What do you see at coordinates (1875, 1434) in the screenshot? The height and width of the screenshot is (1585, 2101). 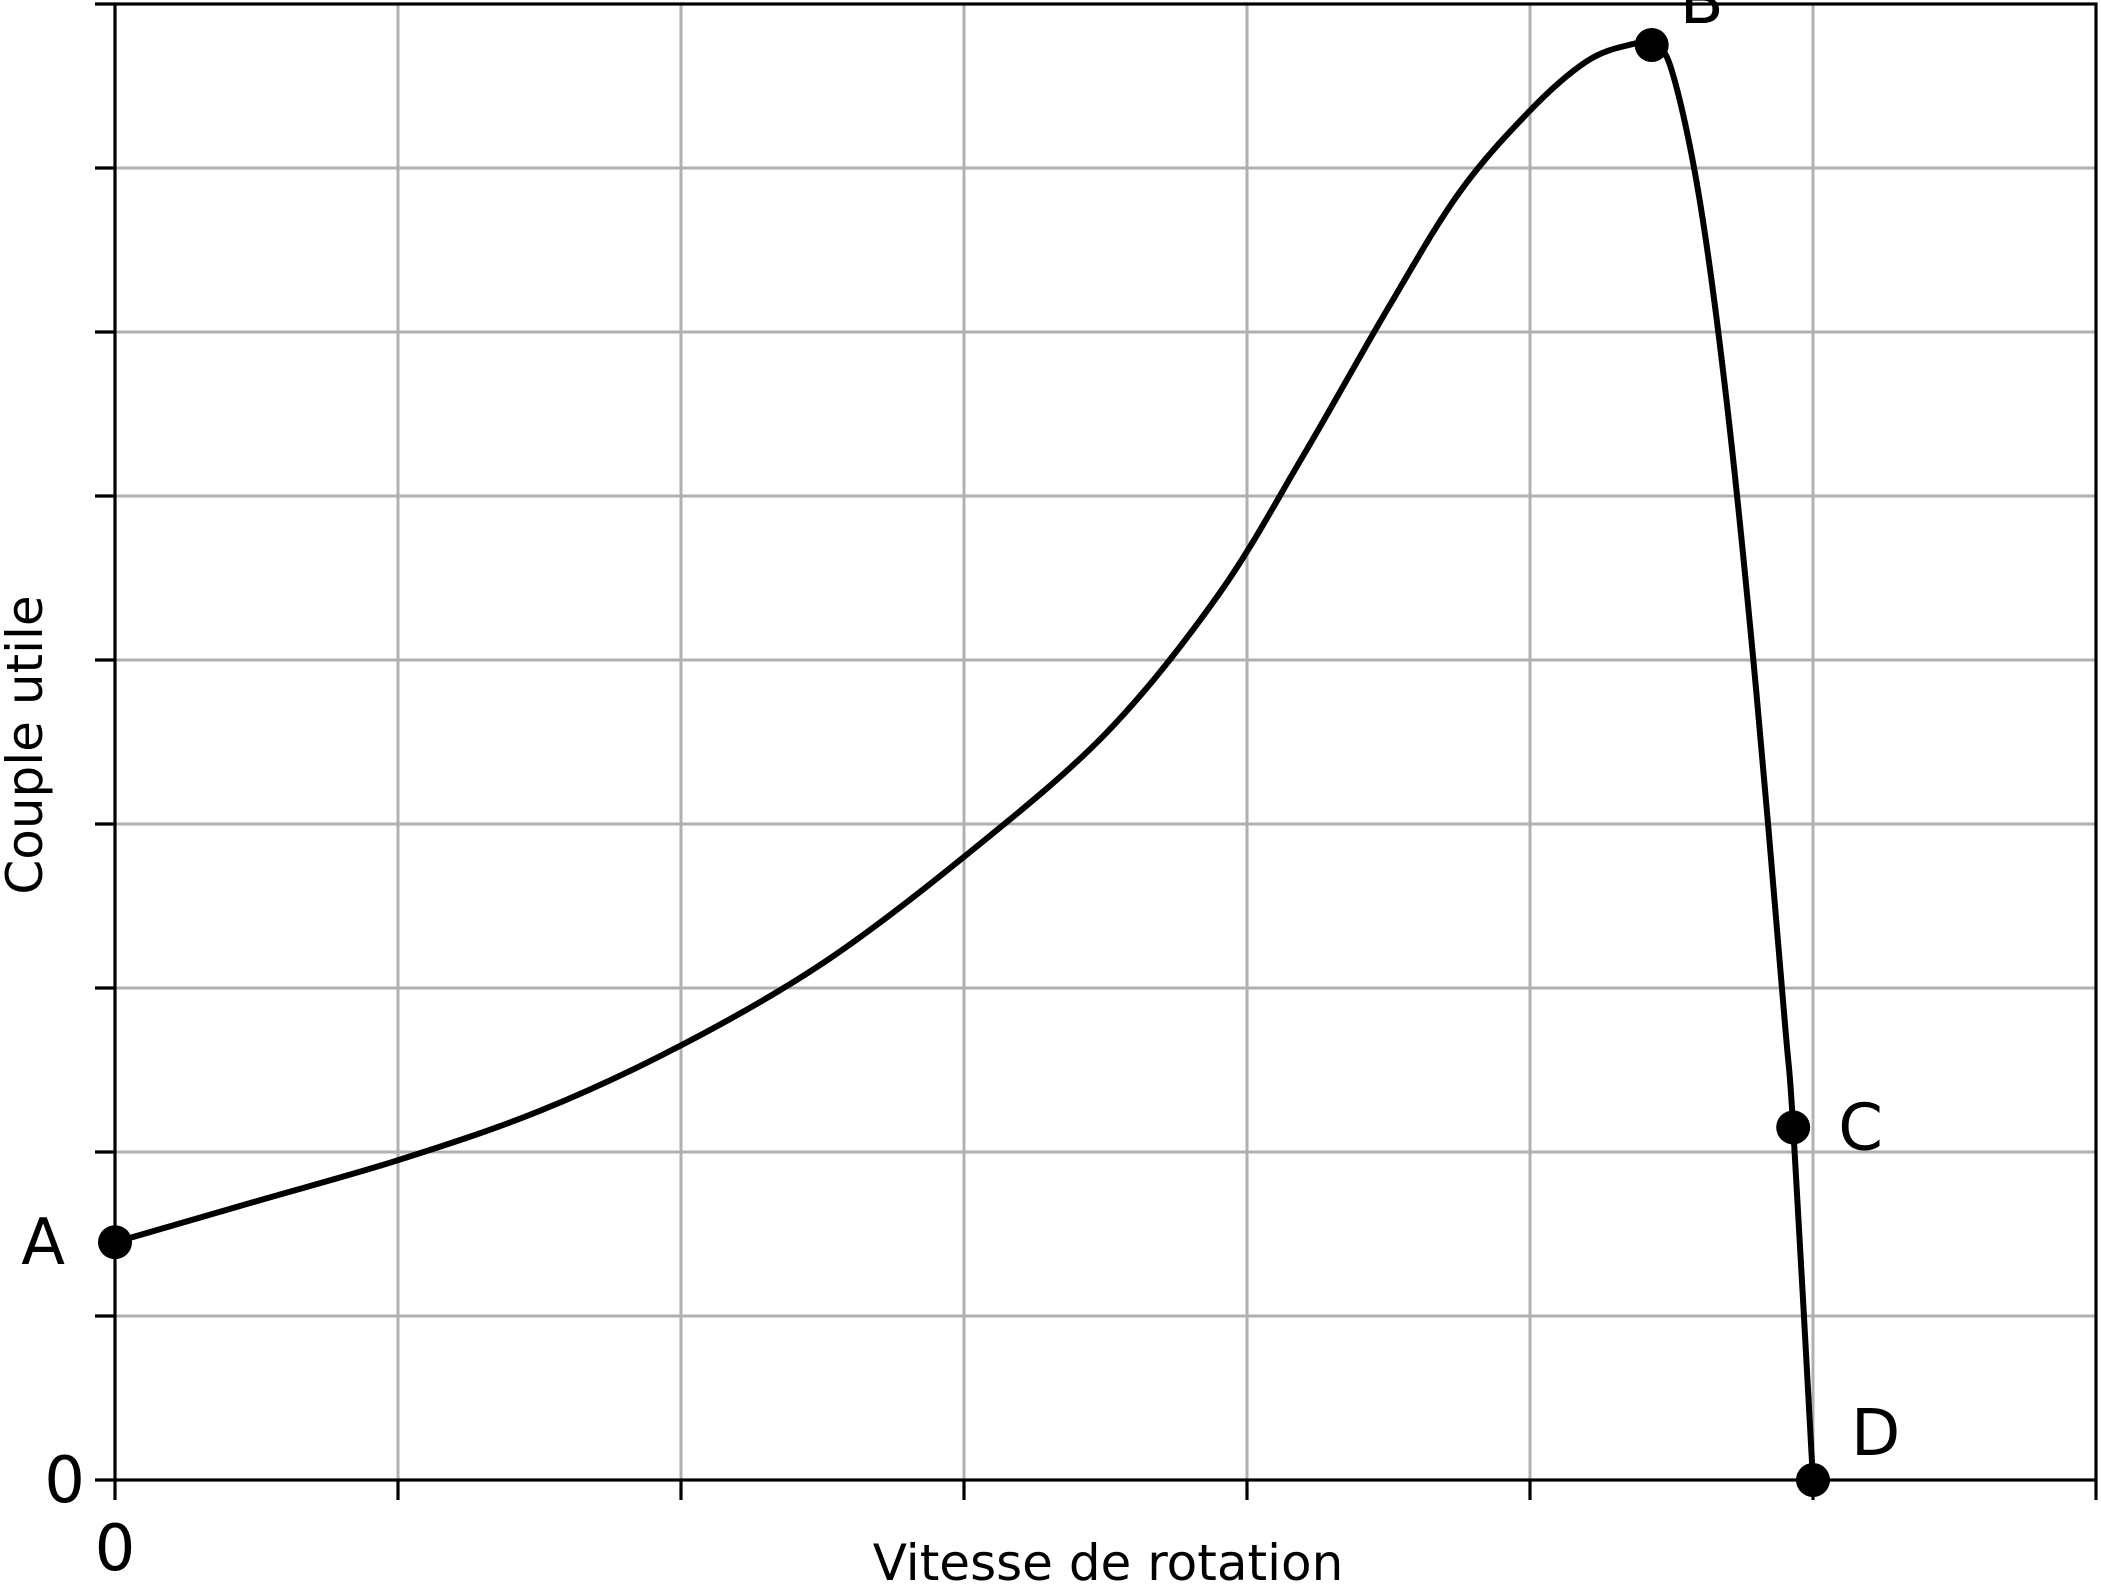 I see `point-label-d: D` at bounding box center [1875, 1434].